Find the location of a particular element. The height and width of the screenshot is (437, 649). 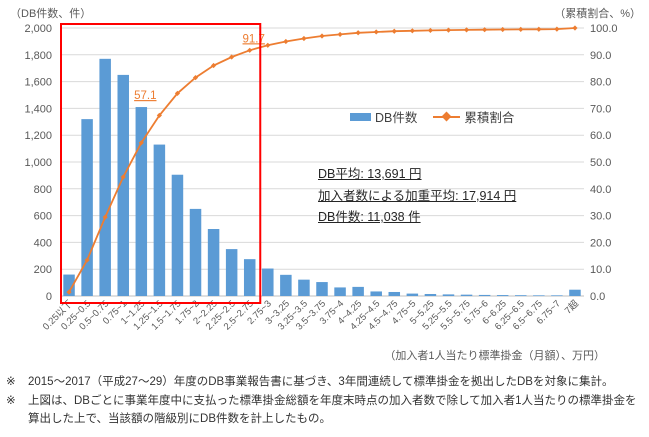

left-axis-tick-label: 800 is located at coordinates (43, 190).